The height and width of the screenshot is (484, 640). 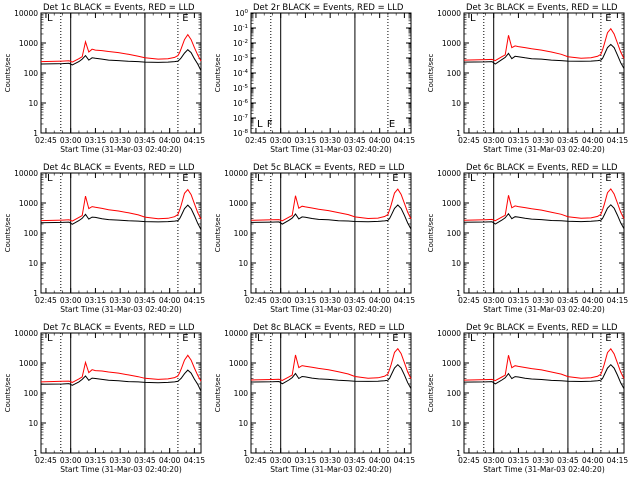 What do you see at coordinates (241, 73) in the screenshot?
I see `y-tick-label: 10-4` at bounding box center [241, 73].